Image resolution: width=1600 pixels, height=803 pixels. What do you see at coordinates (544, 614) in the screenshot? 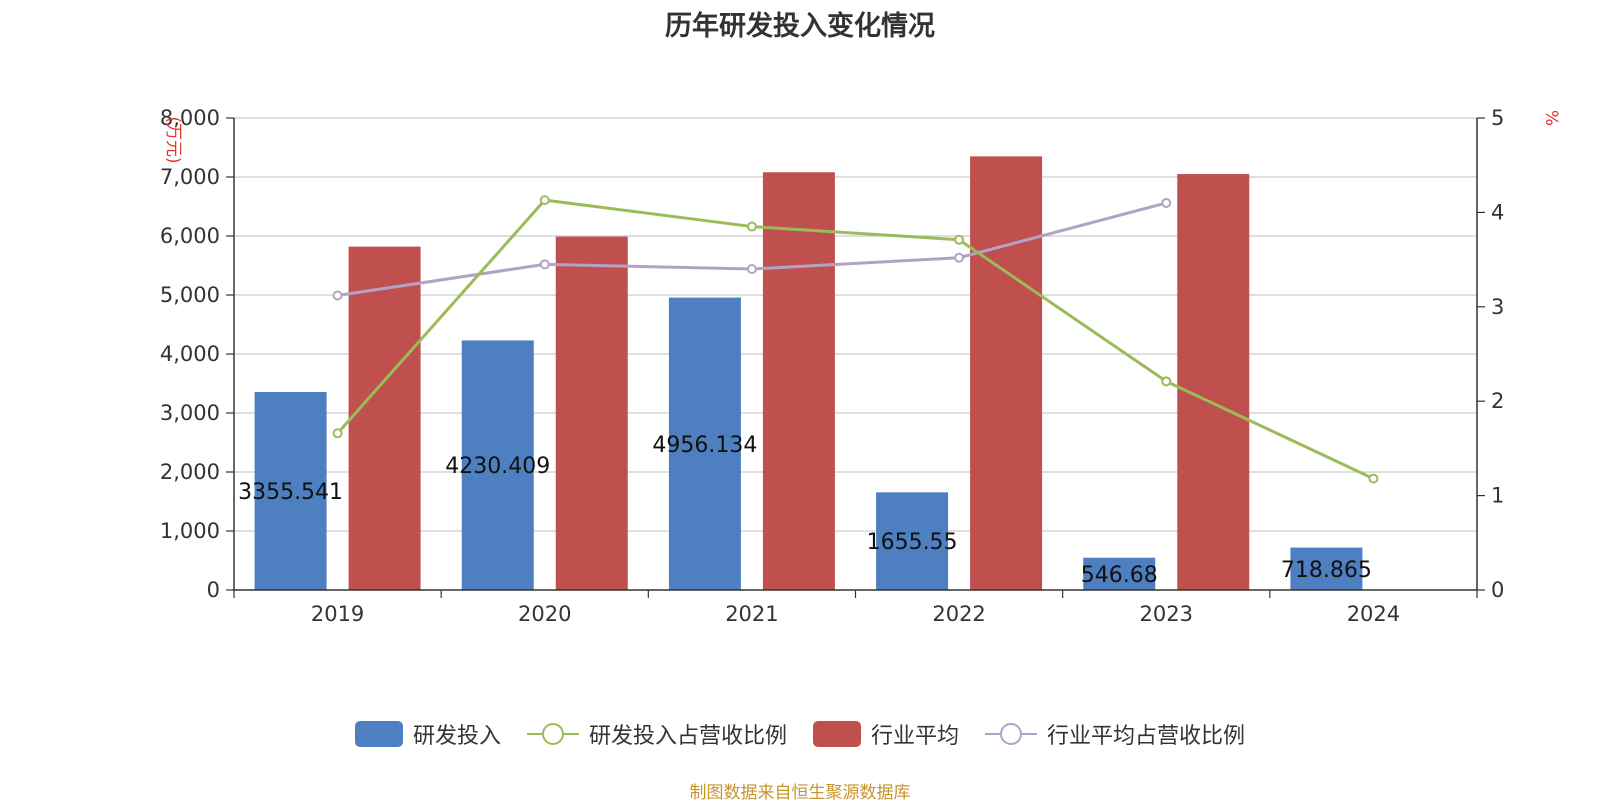
I see `x-tick-label: 2020` at bounding box center [544, 614].